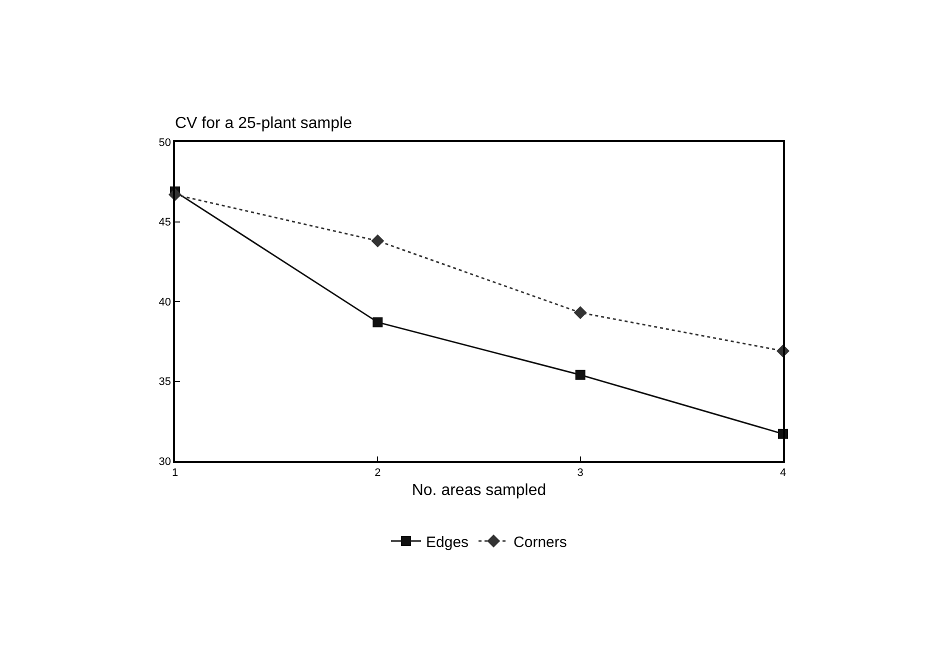 Image resolution: width=928 pixels, height=658 pixels. I want to click on y-tick-label: 30, so click(165, 462).